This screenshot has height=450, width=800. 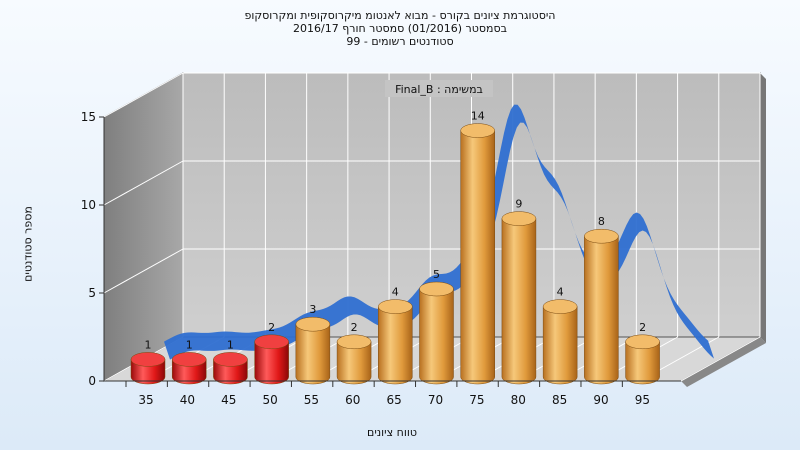 I want to click on x-tick-label: 80, so click(x=518, y=400).